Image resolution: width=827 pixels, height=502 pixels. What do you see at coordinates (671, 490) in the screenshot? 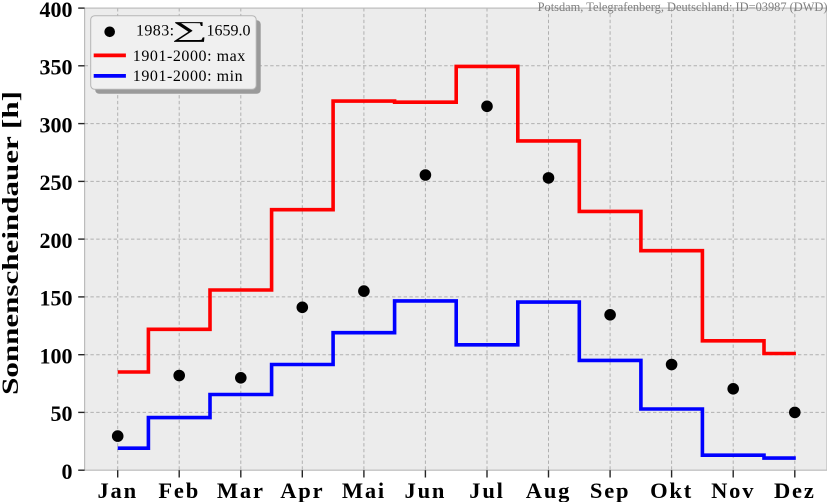
I see `svg-text: Okt` at bounding box center [671, 490].